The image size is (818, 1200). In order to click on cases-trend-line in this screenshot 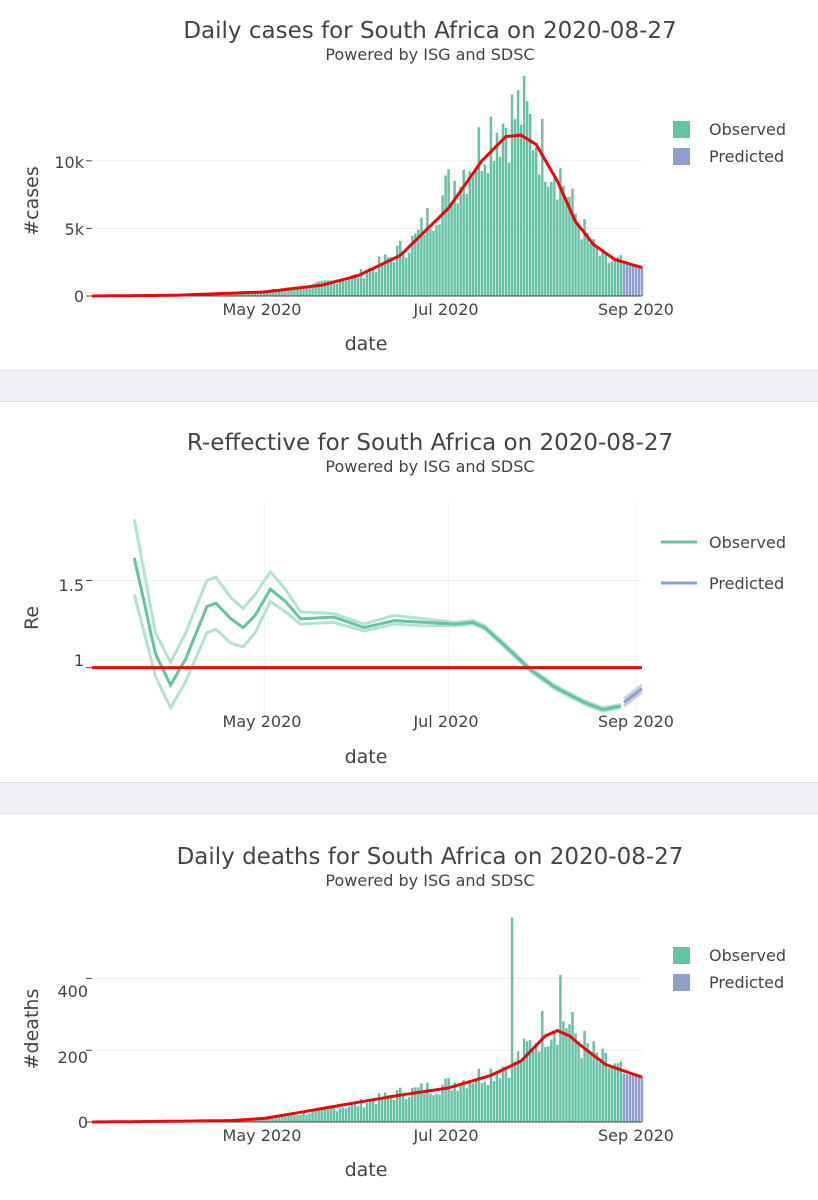, I will do `click(367, 215)`.